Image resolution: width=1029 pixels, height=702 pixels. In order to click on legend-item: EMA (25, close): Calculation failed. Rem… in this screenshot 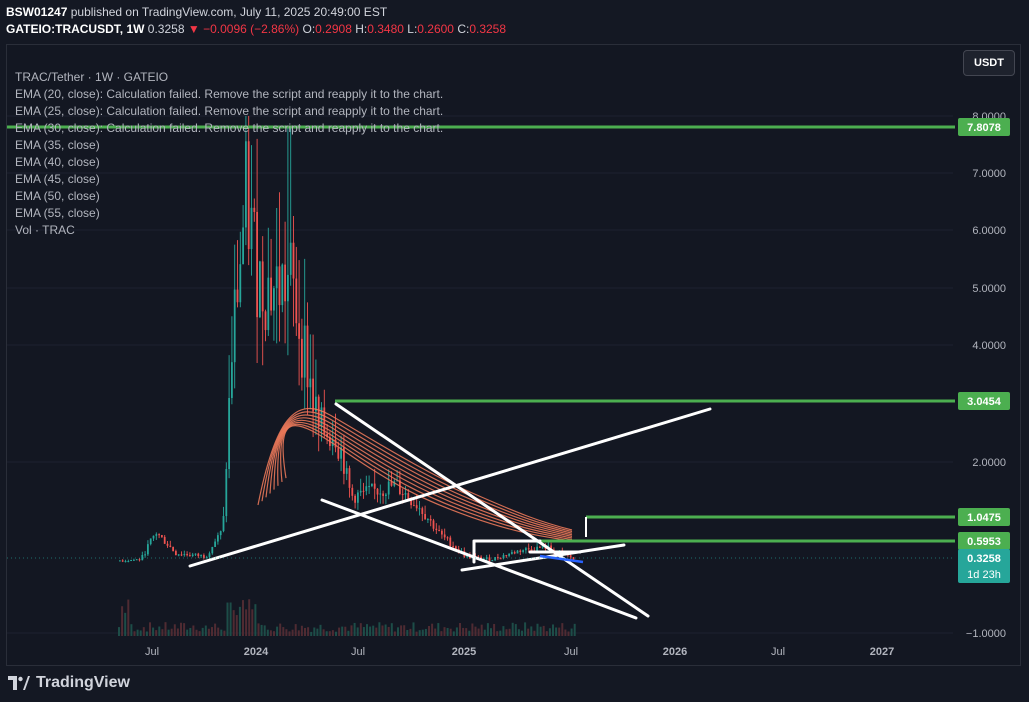, I will do `click(229, 111)`.